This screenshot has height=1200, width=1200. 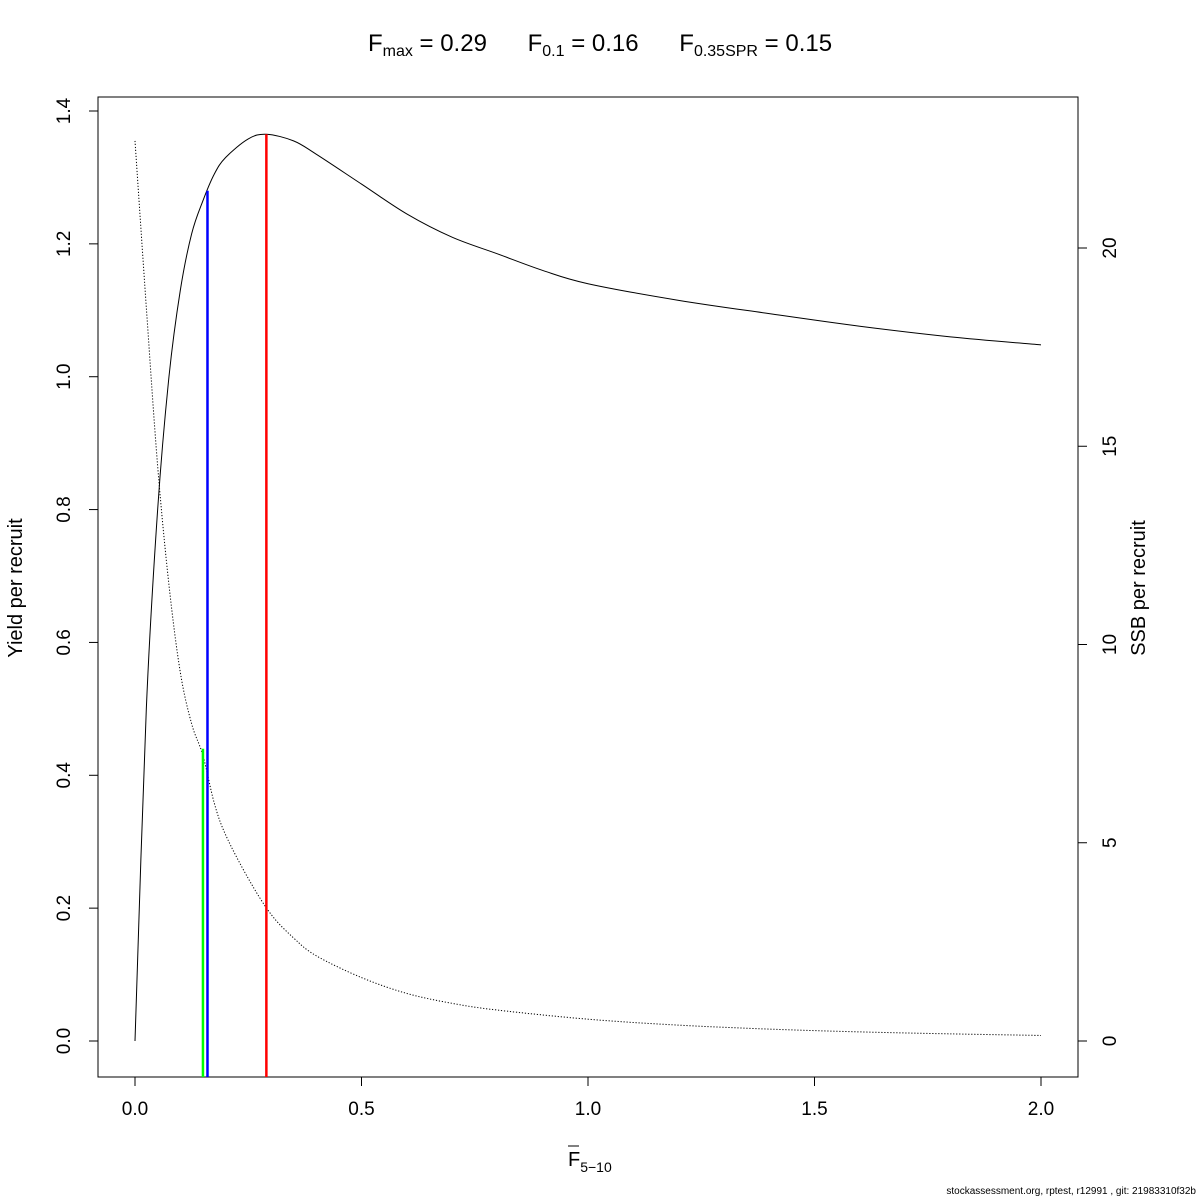 I want to click on y2-tick-label: 0, so click(x=1110, y=1041).